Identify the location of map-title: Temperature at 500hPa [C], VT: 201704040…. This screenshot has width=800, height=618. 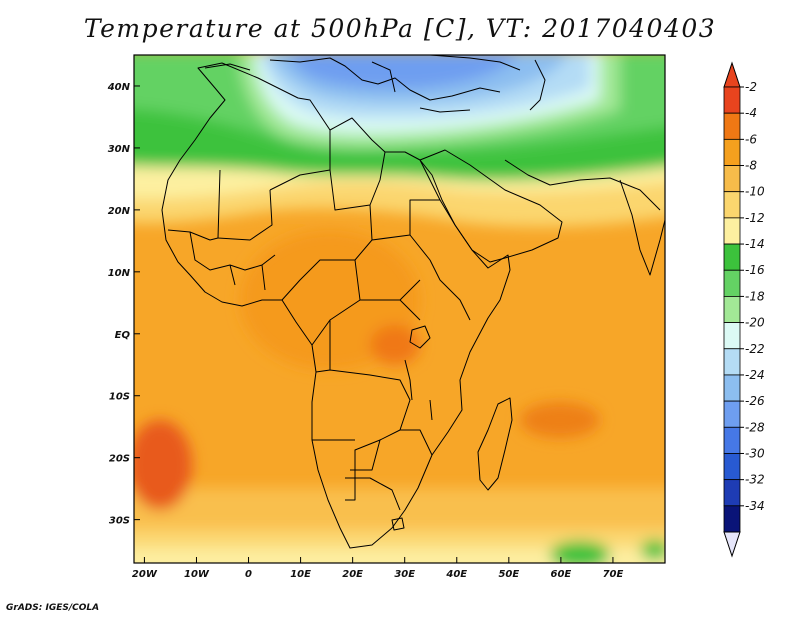
(400, 28).